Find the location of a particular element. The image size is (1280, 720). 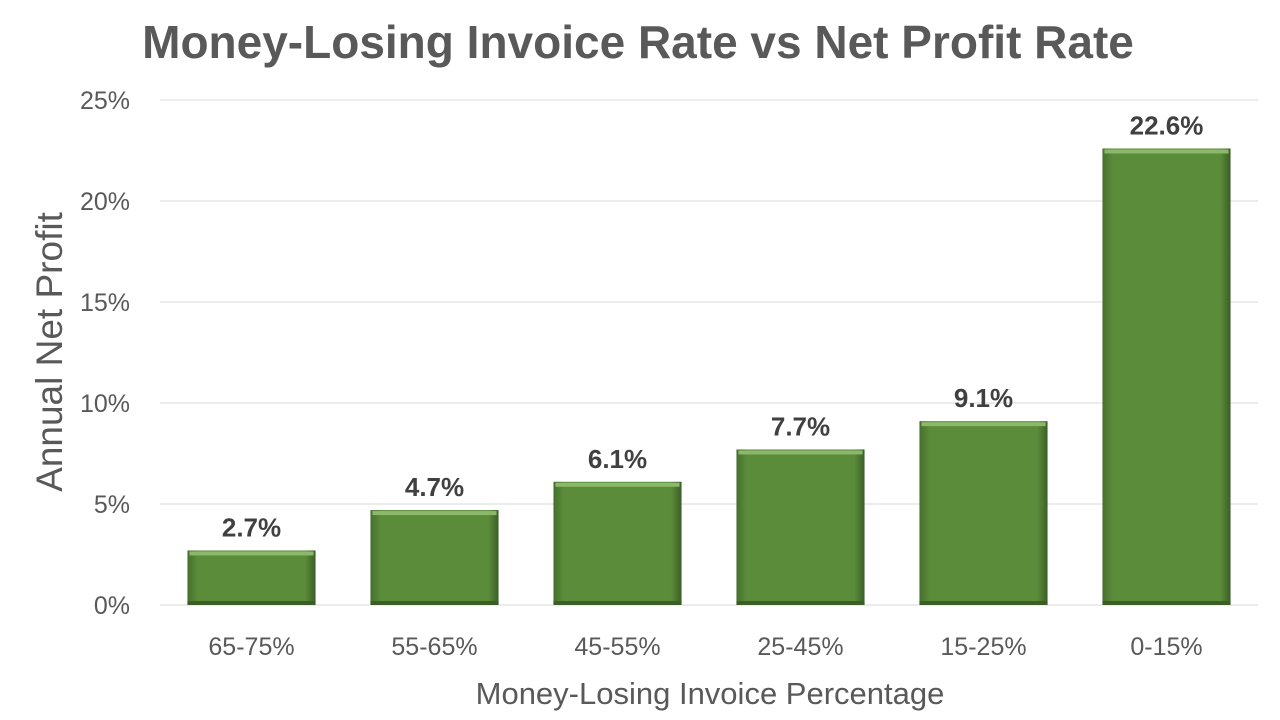

x-tick-label: 25-45% is located at coordinates (800, 647).